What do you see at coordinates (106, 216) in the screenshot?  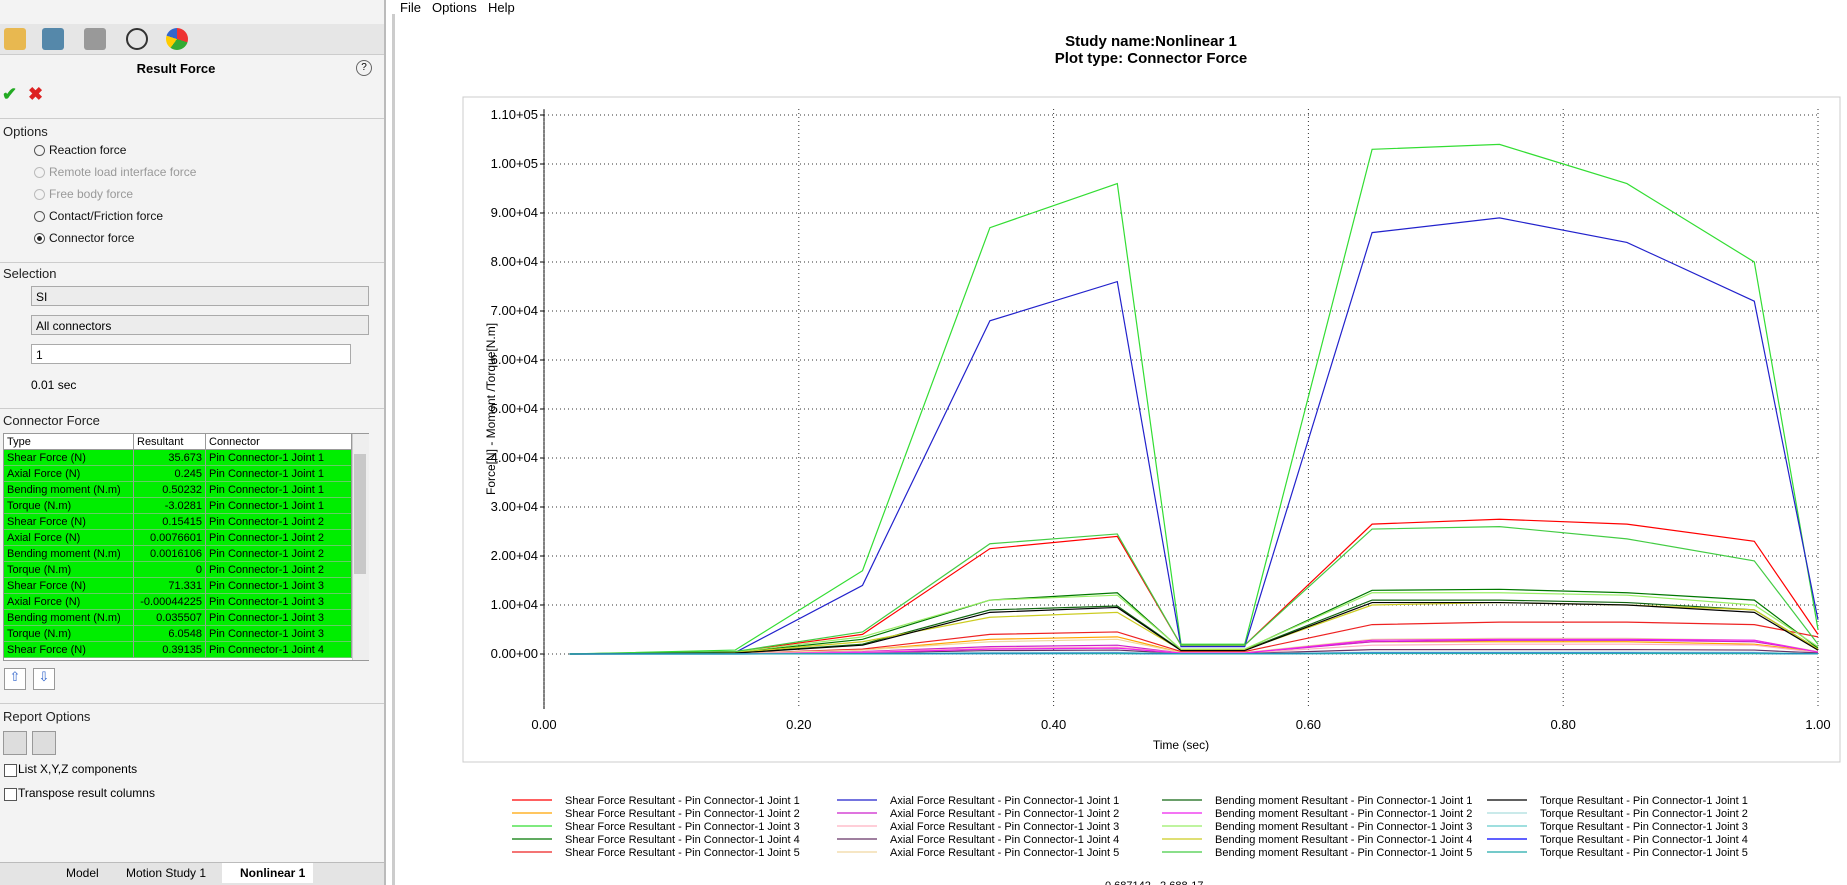 I see `option-label: Contact/Friction force` at bounding box center [106, 216].